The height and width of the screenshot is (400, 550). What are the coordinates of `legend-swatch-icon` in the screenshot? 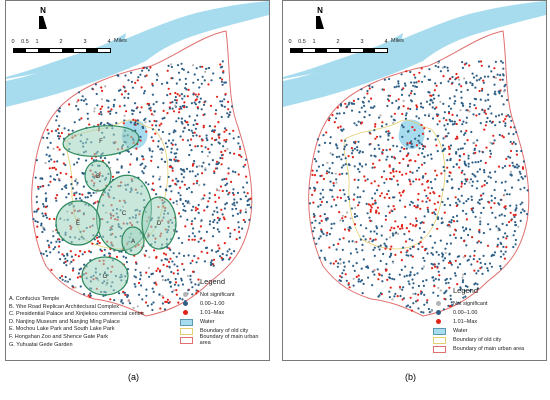 It's located at (186, 331).